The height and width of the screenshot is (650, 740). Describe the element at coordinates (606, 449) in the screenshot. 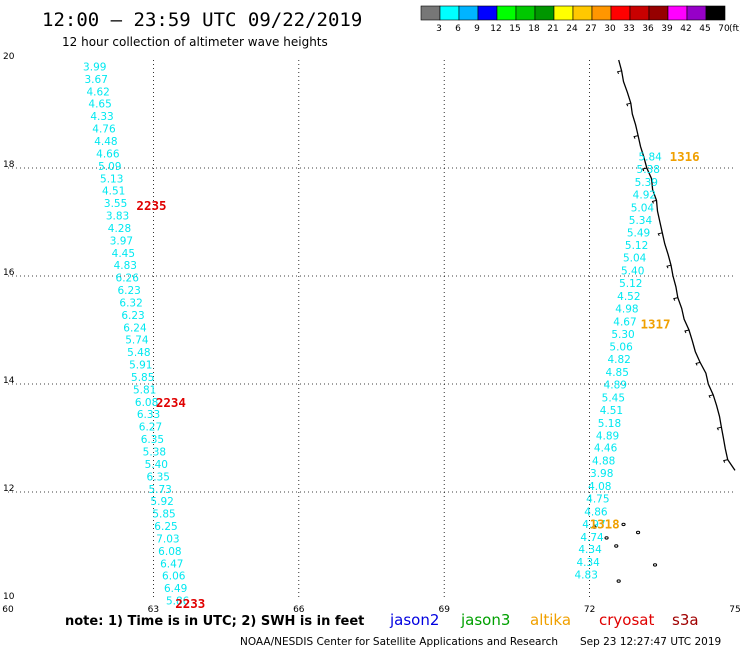

I see `jason3-swh-point: 4.46` at that location.